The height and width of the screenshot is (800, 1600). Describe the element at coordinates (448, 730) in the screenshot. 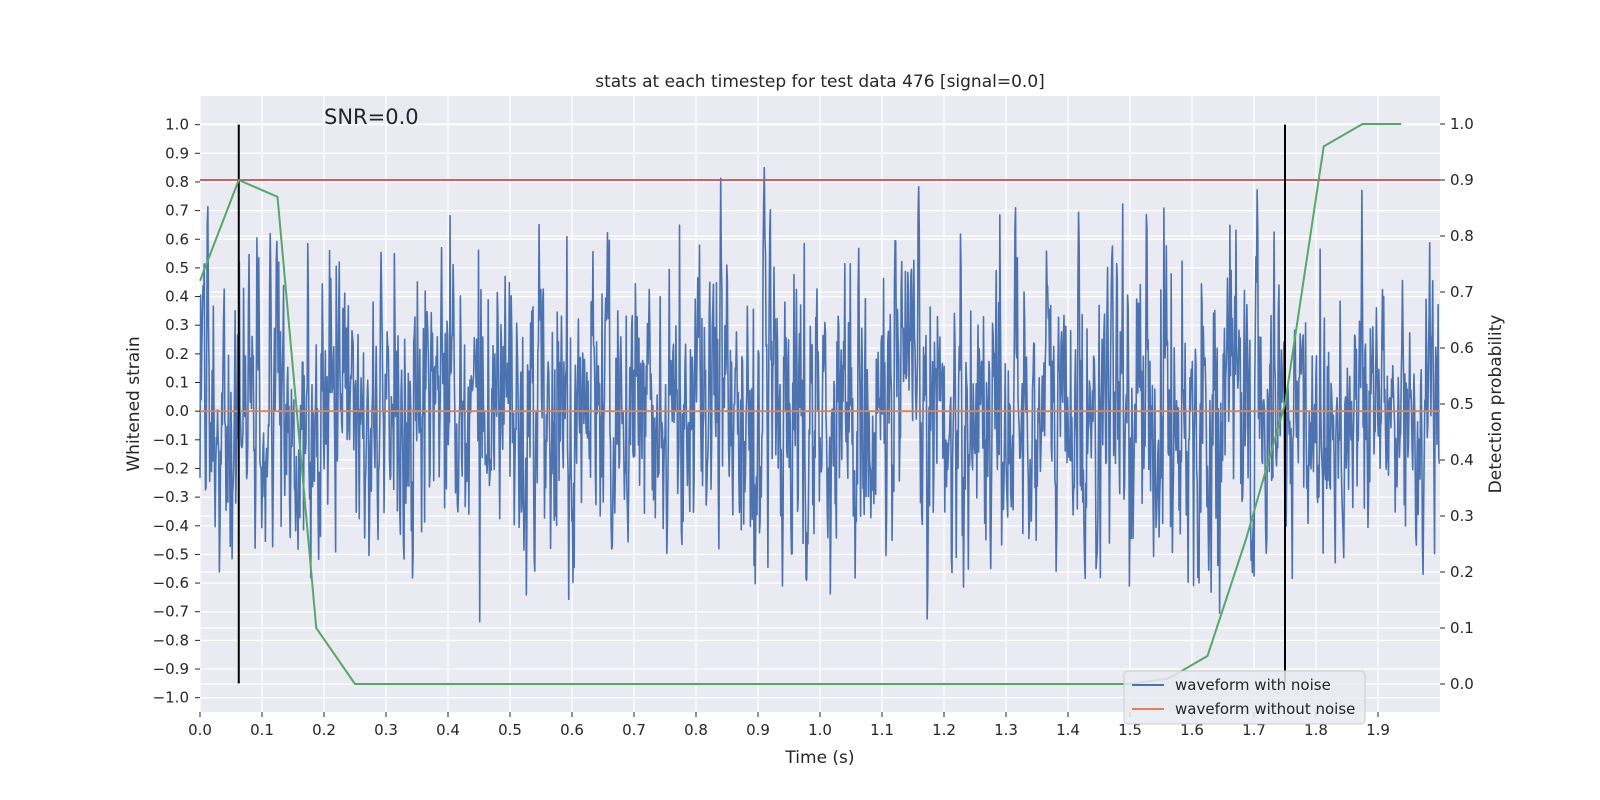

I see `x-tick-label: 0.4` at that location.